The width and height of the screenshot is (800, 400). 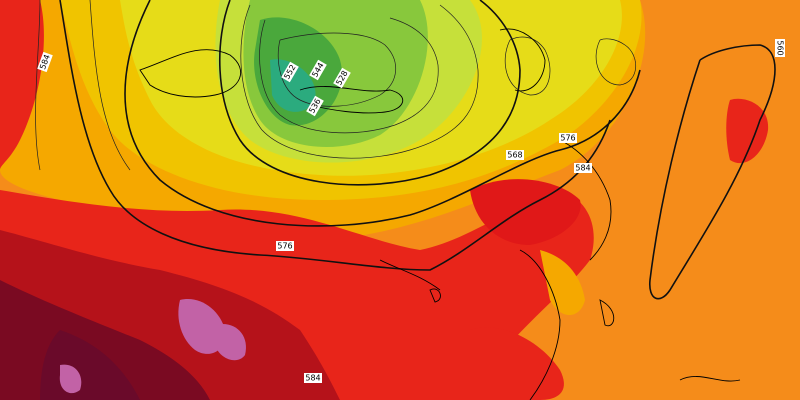 I want to click on contour-label-text: 568, so click(x=514, y=155).